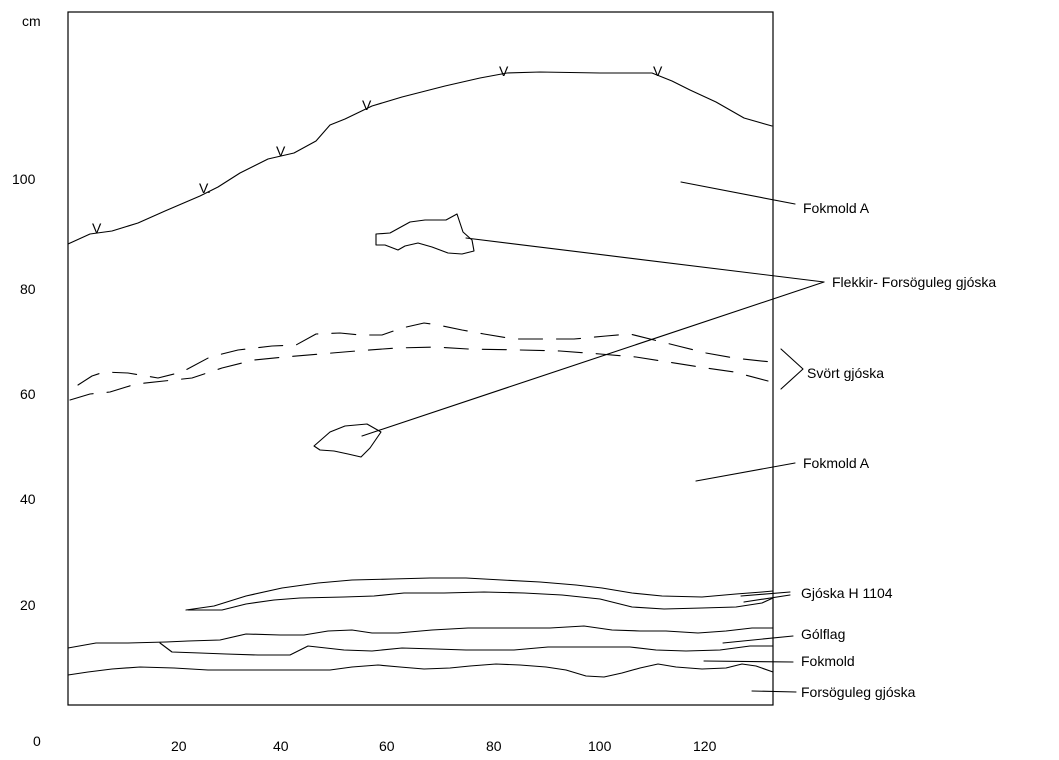 This screenshot has height=760, width=1059. I want to click on bracket-svort-gjoska, so click(792, 369).